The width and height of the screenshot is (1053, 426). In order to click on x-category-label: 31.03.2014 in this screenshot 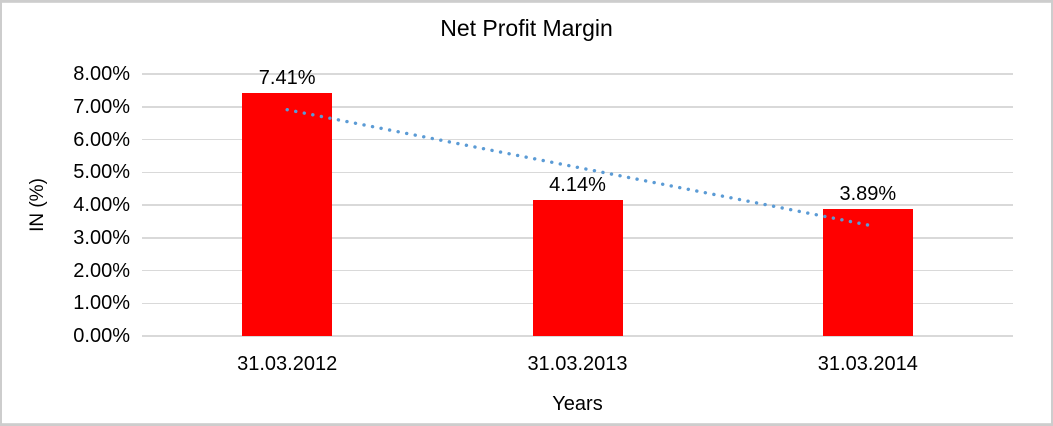, I will do `click(867, 364)`.